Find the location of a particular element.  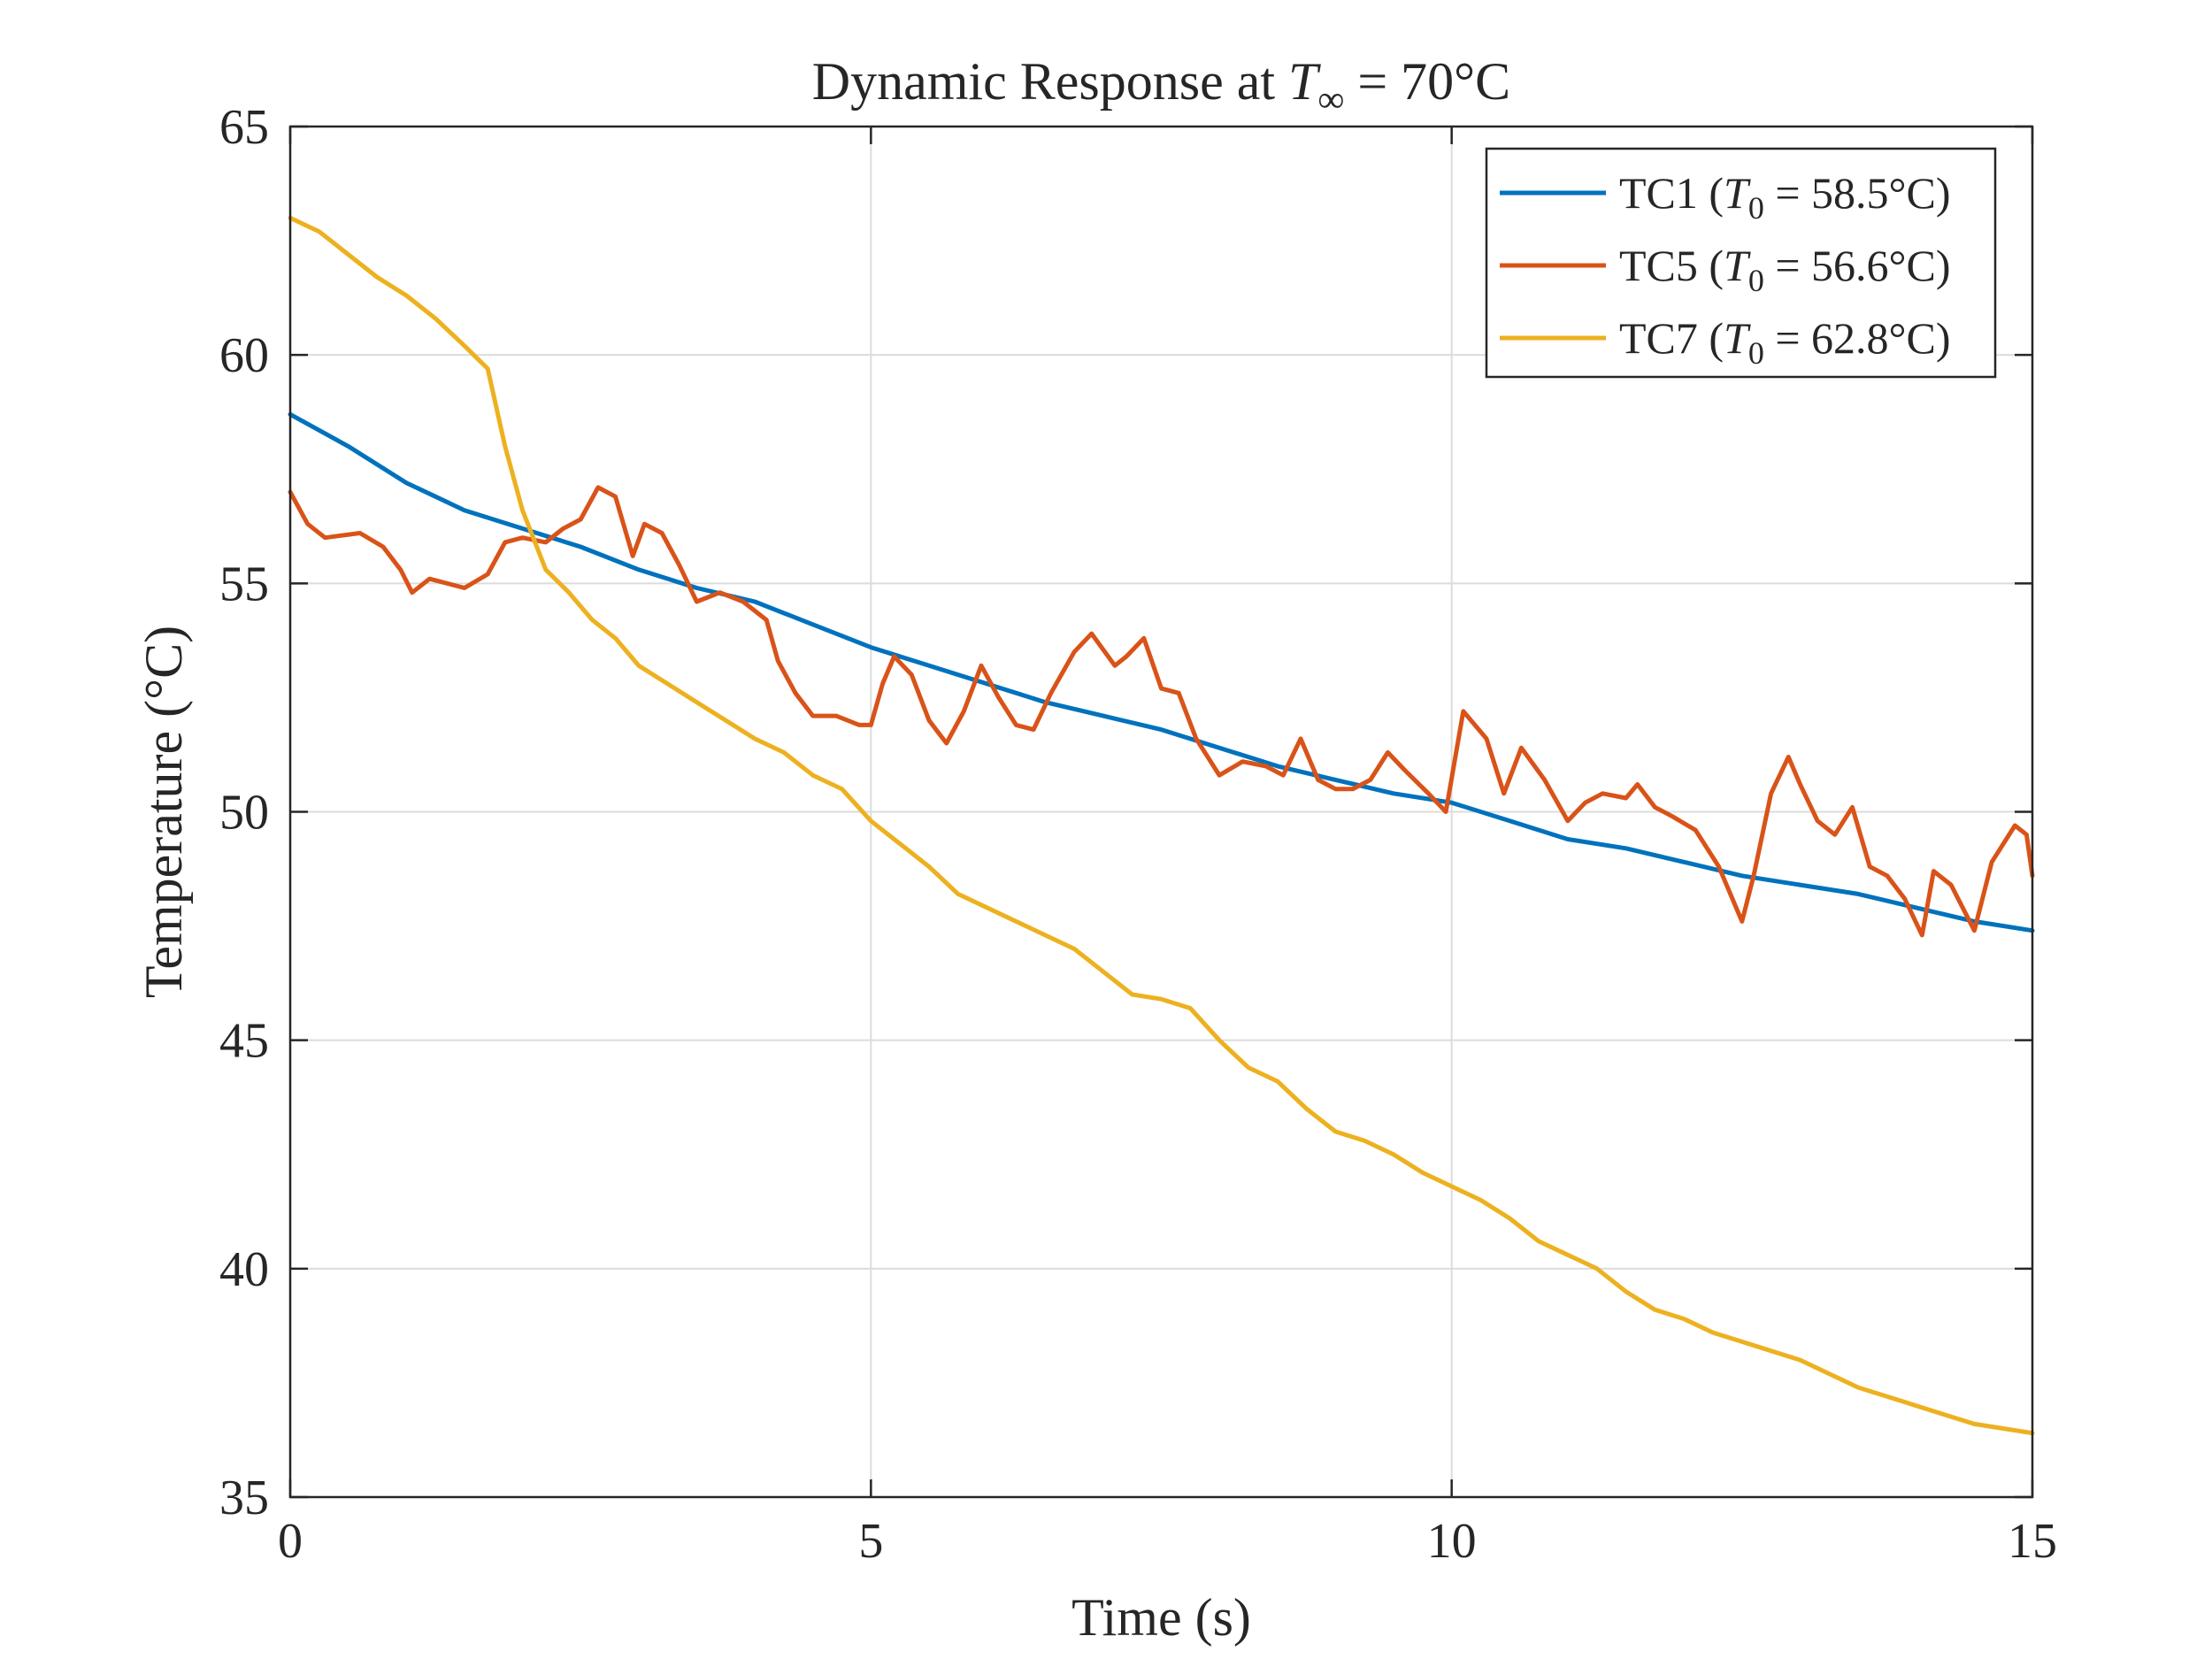

legend-item-tc5: TC5 (T0 = 56.6°C) is located at coordinates (1726, 269).